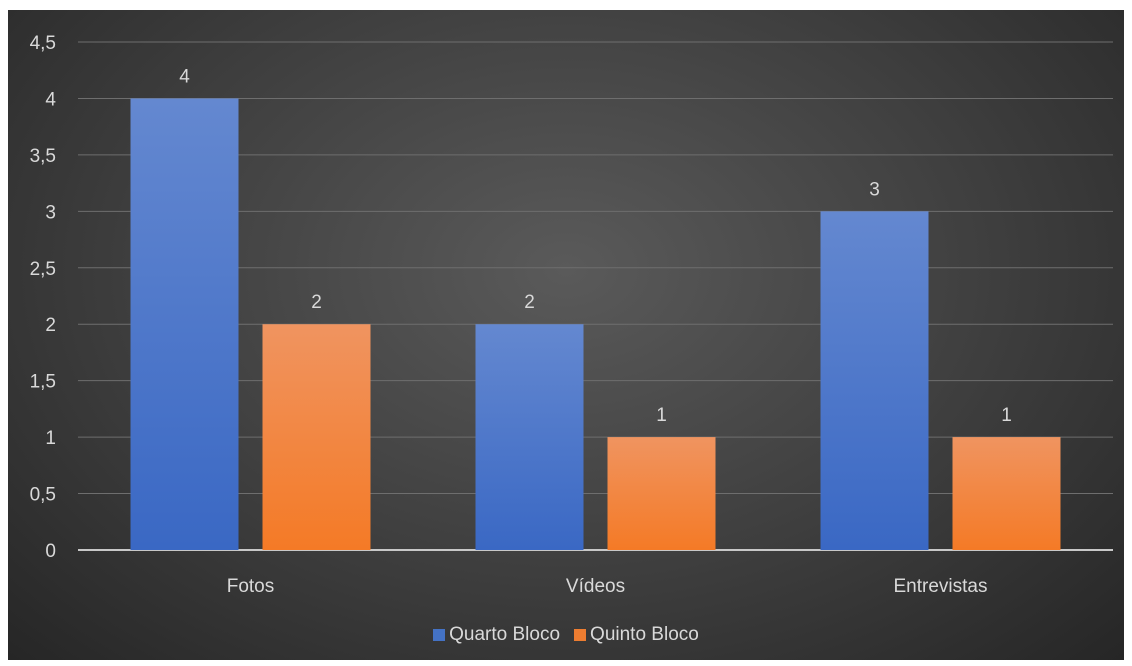 The width and height of the screenshot is (1132, 666). I want to click on y-tick-label: 3,5, so click(43, 156).